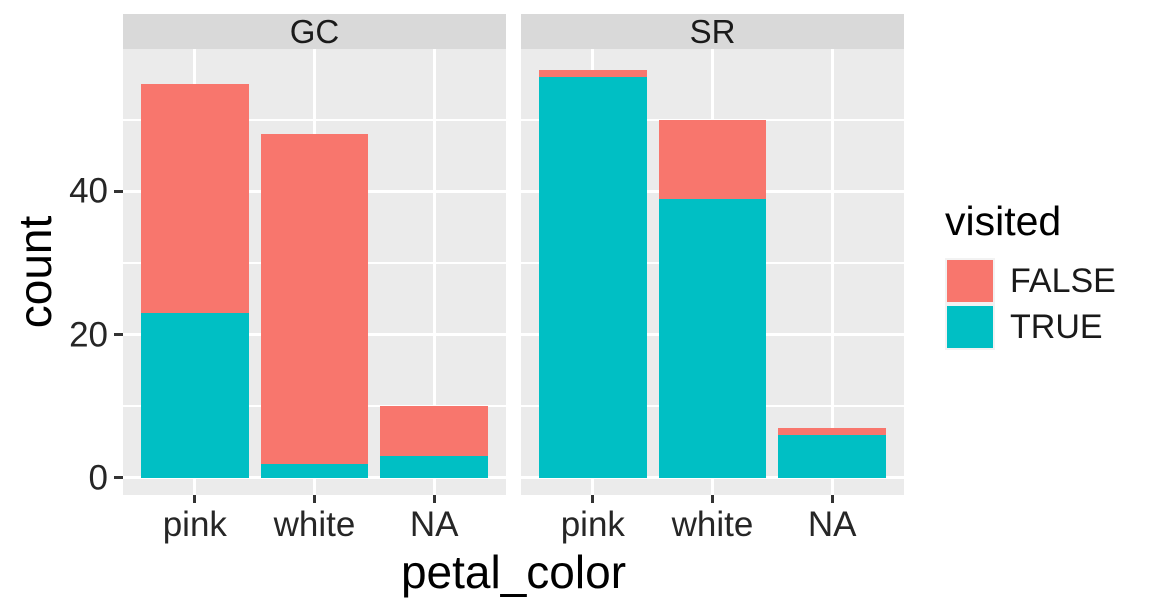 This screenshot has height=614, width=1152. What do you see at coordinates (513, 572) in the screenshot?
I see `x-axis-title: petal_color` at bounding box center [513, 572].